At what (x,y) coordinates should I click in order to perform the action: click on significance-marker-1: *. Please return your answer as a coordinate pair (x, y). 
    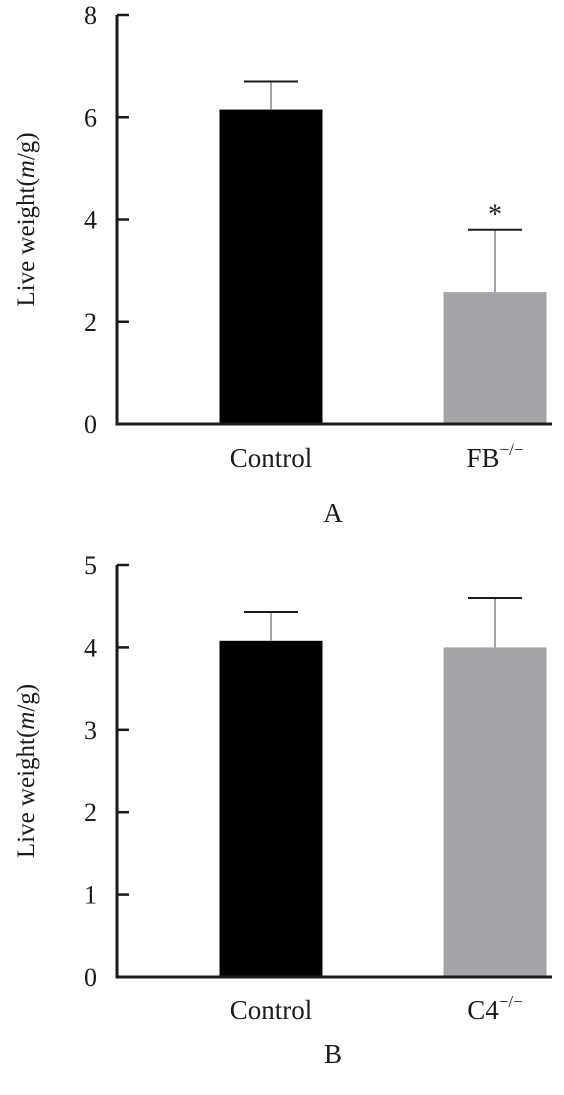
    Looking at the image, I should click on (495, 215).